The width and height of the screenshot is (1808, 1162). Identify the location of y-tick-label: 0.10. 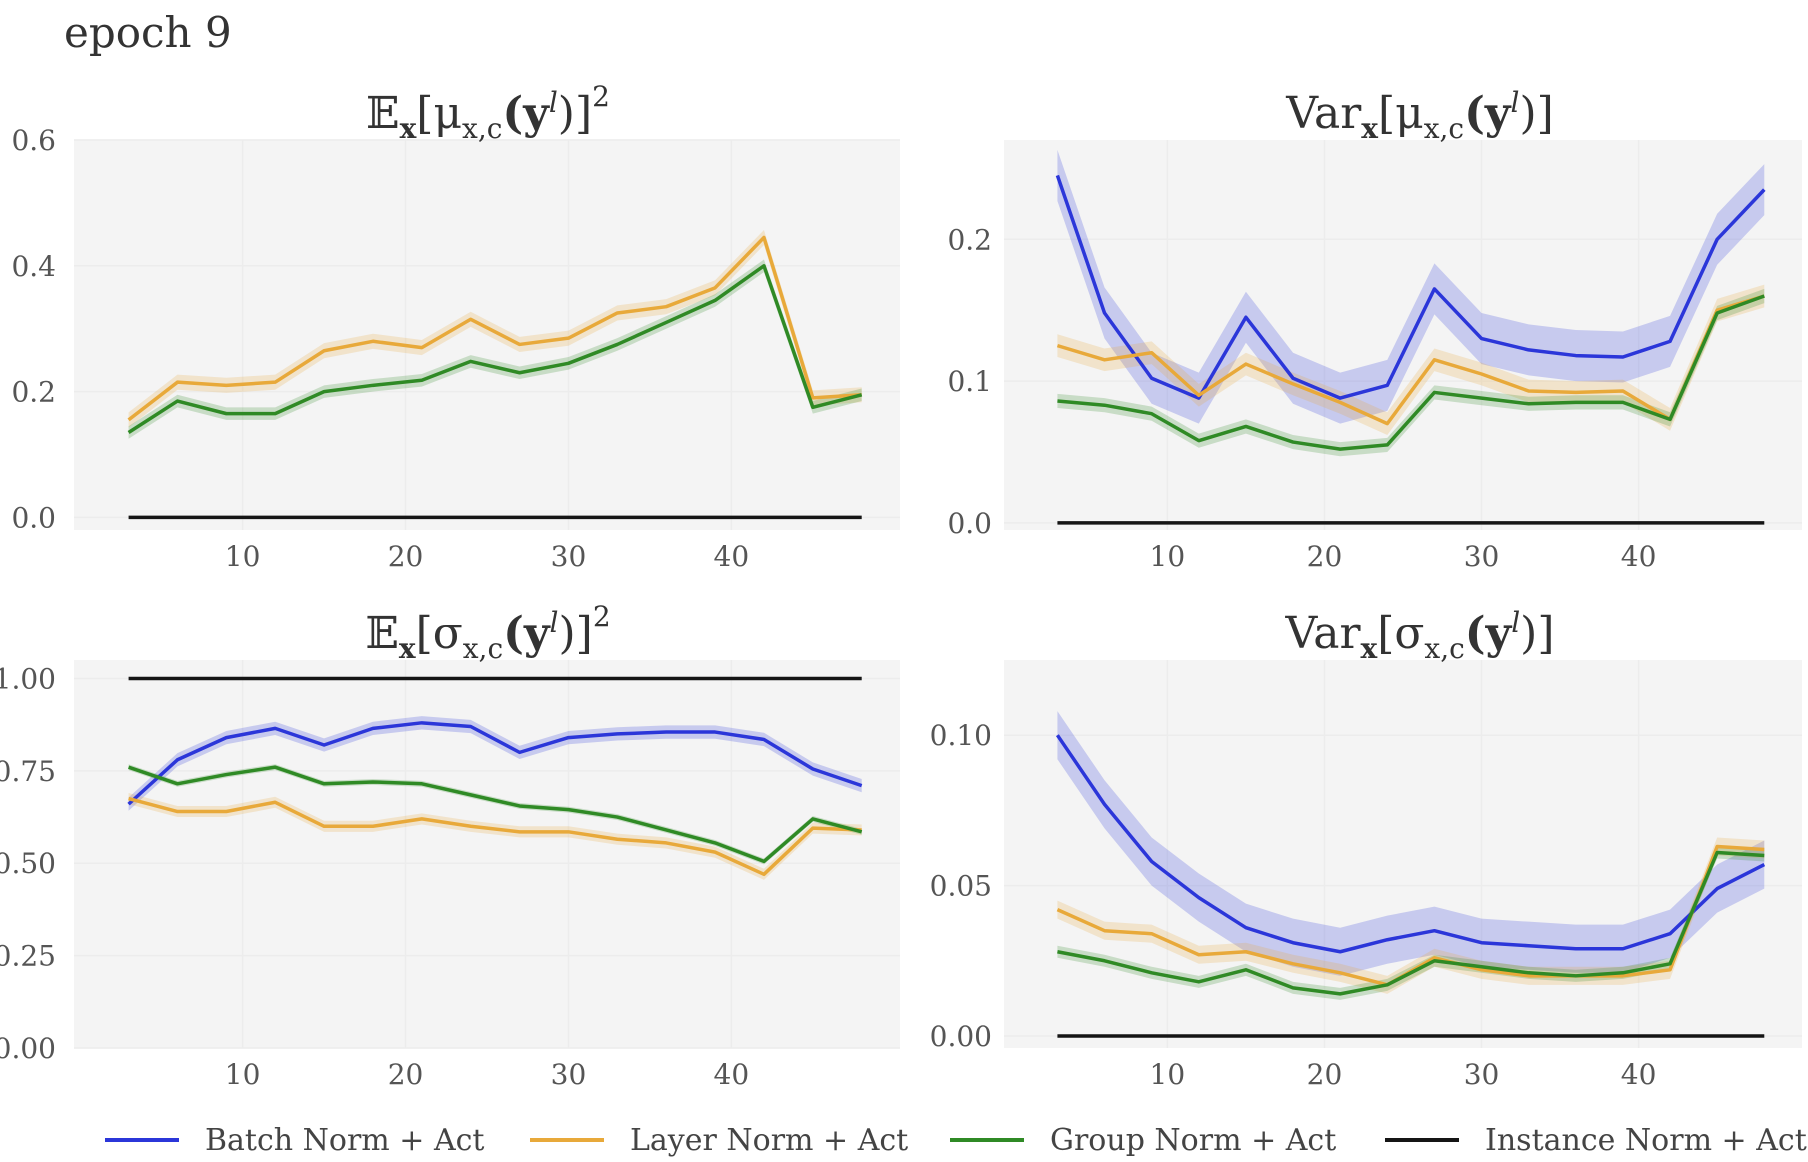
(961, 735).